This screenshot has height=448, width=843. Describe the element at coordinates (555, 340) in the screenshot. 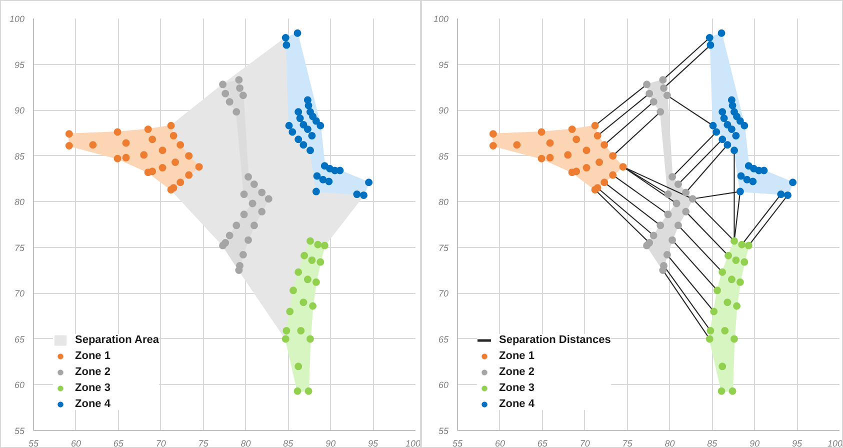

I see `legend-label: Separation Distances` at that location.